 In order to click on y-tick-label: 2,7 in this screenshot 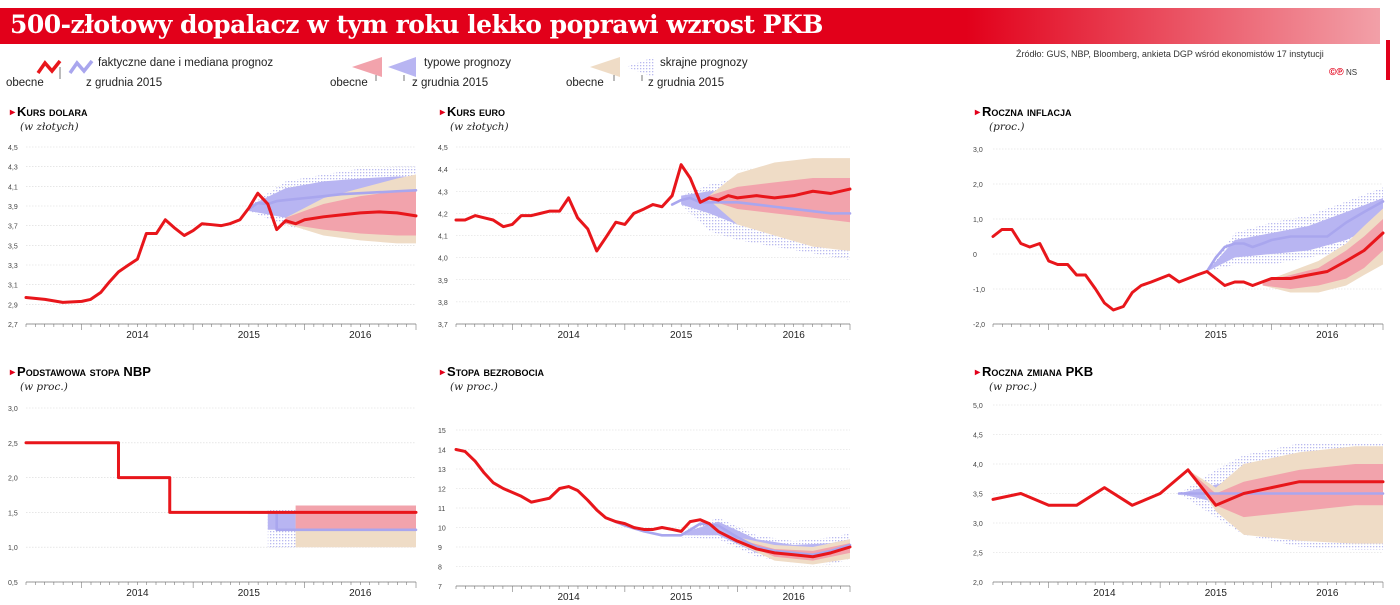, I will do `click(13, 325)`.